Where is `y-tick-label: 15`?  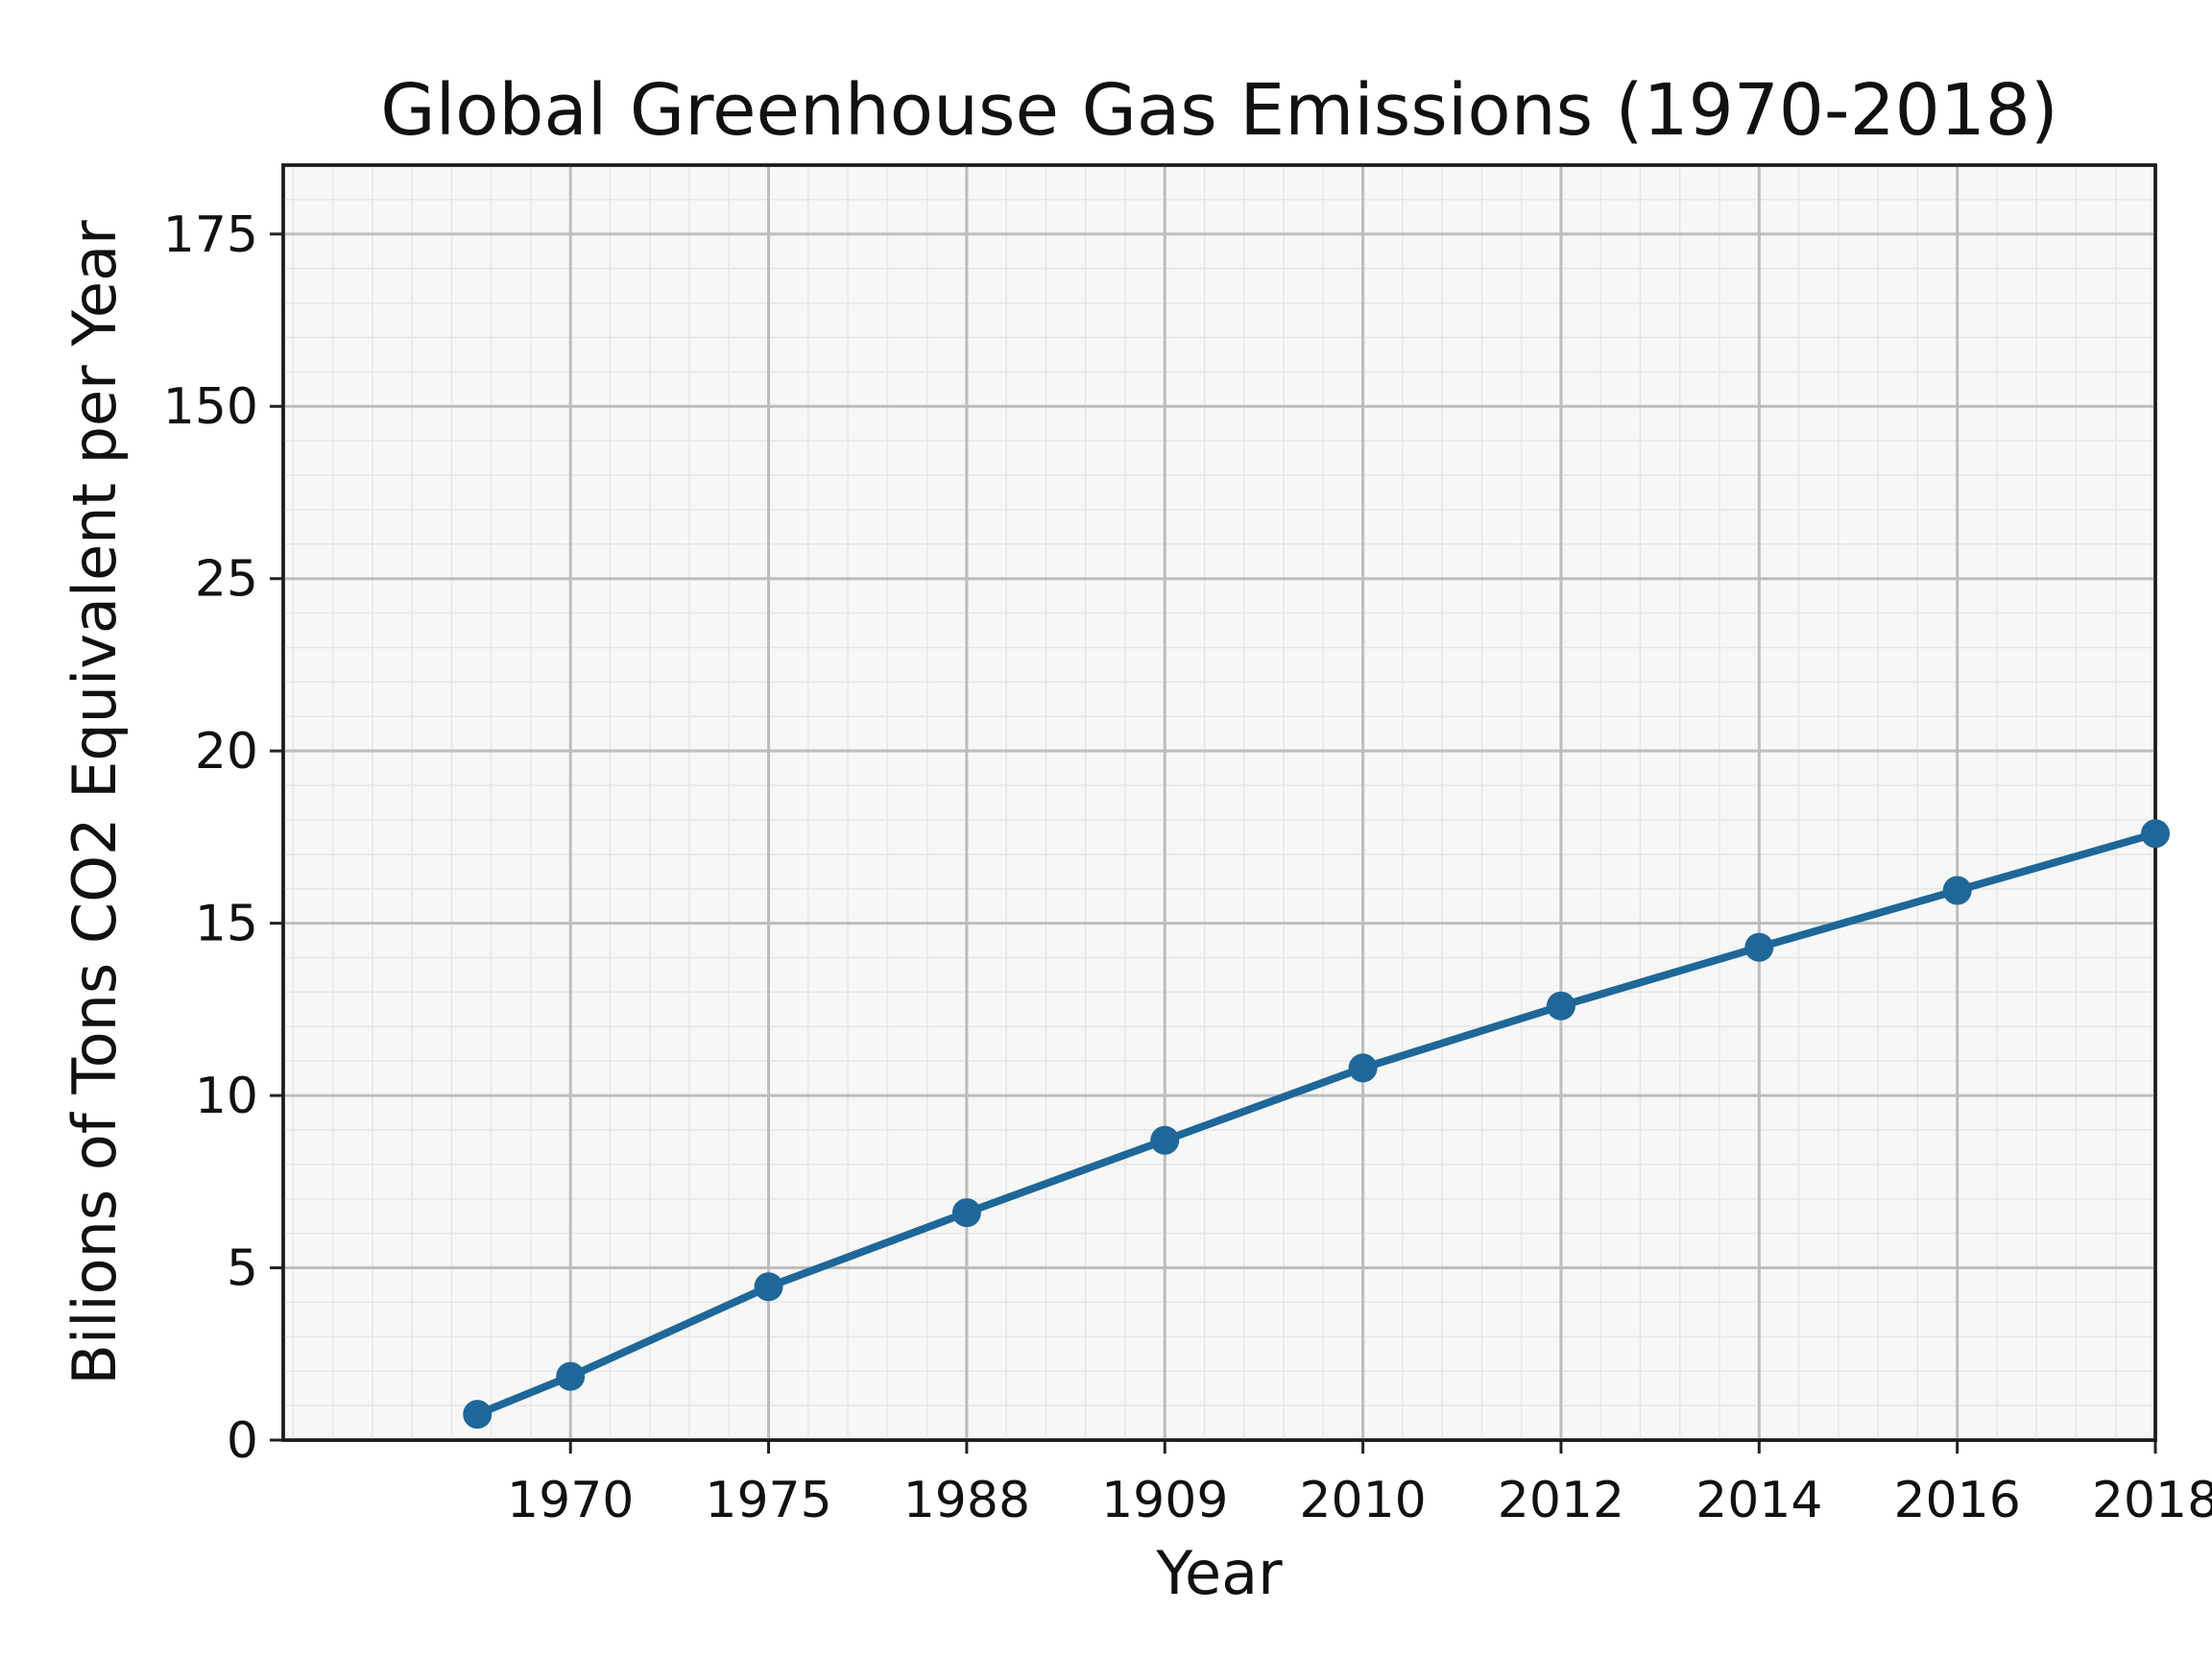 y-tick-label: 15 is located at coordinates (226, 925).